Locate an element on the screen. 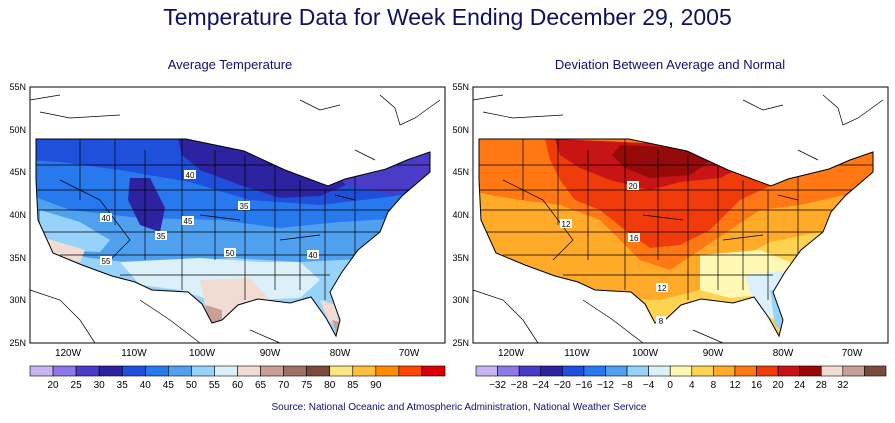 This screenshot has width=895, height=423. contour-label: 35 is located at coordinates (161, 236).